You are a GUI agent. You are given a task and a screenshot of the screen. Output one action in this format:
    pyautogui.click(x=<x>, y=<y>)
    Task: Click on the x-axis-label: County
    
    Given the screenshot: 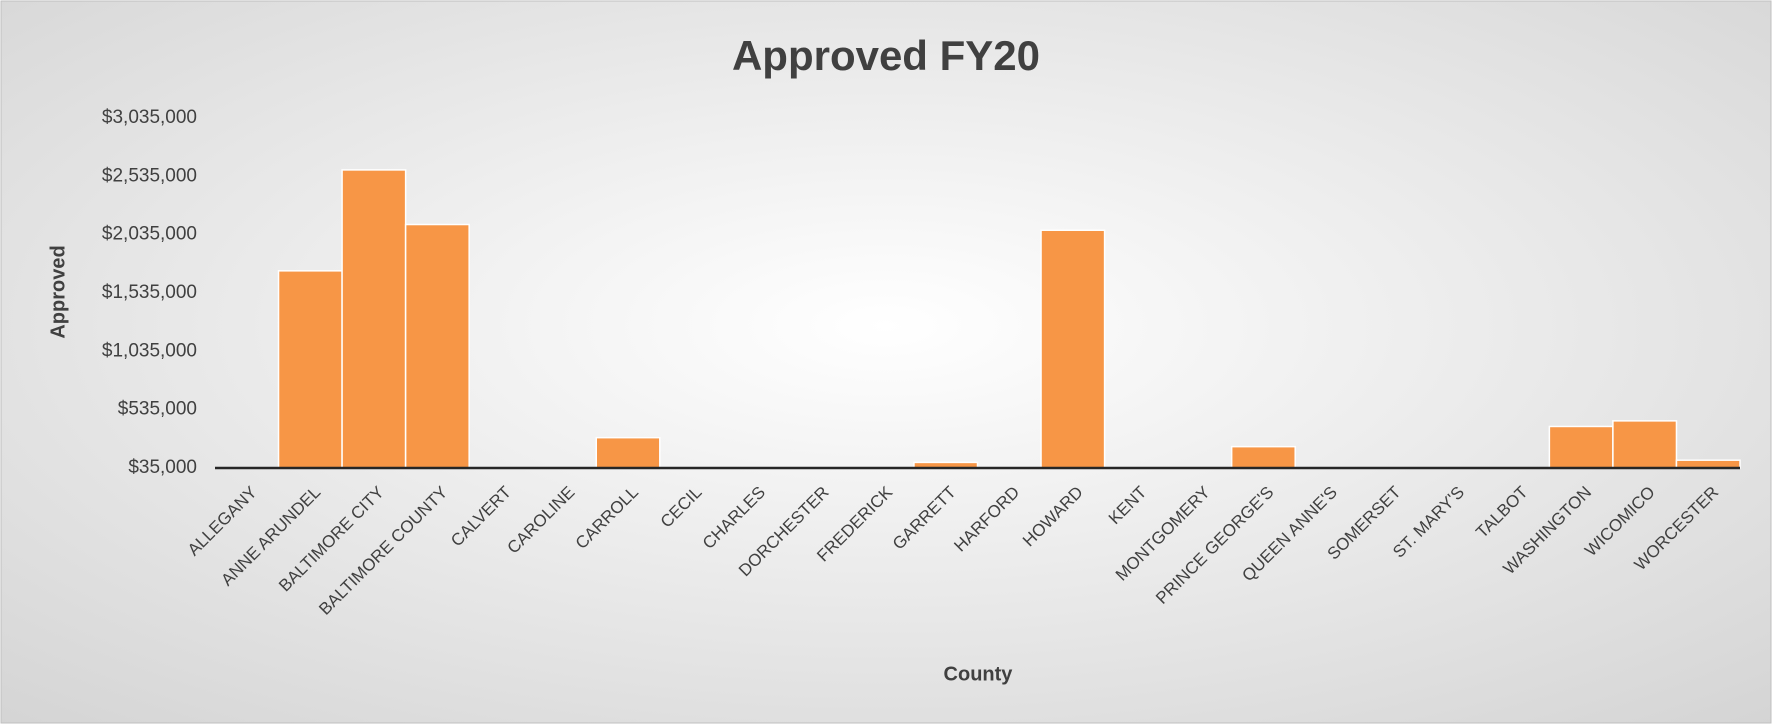 What is the action you would take?
    pyautogui.click(x=979, y=674)
    